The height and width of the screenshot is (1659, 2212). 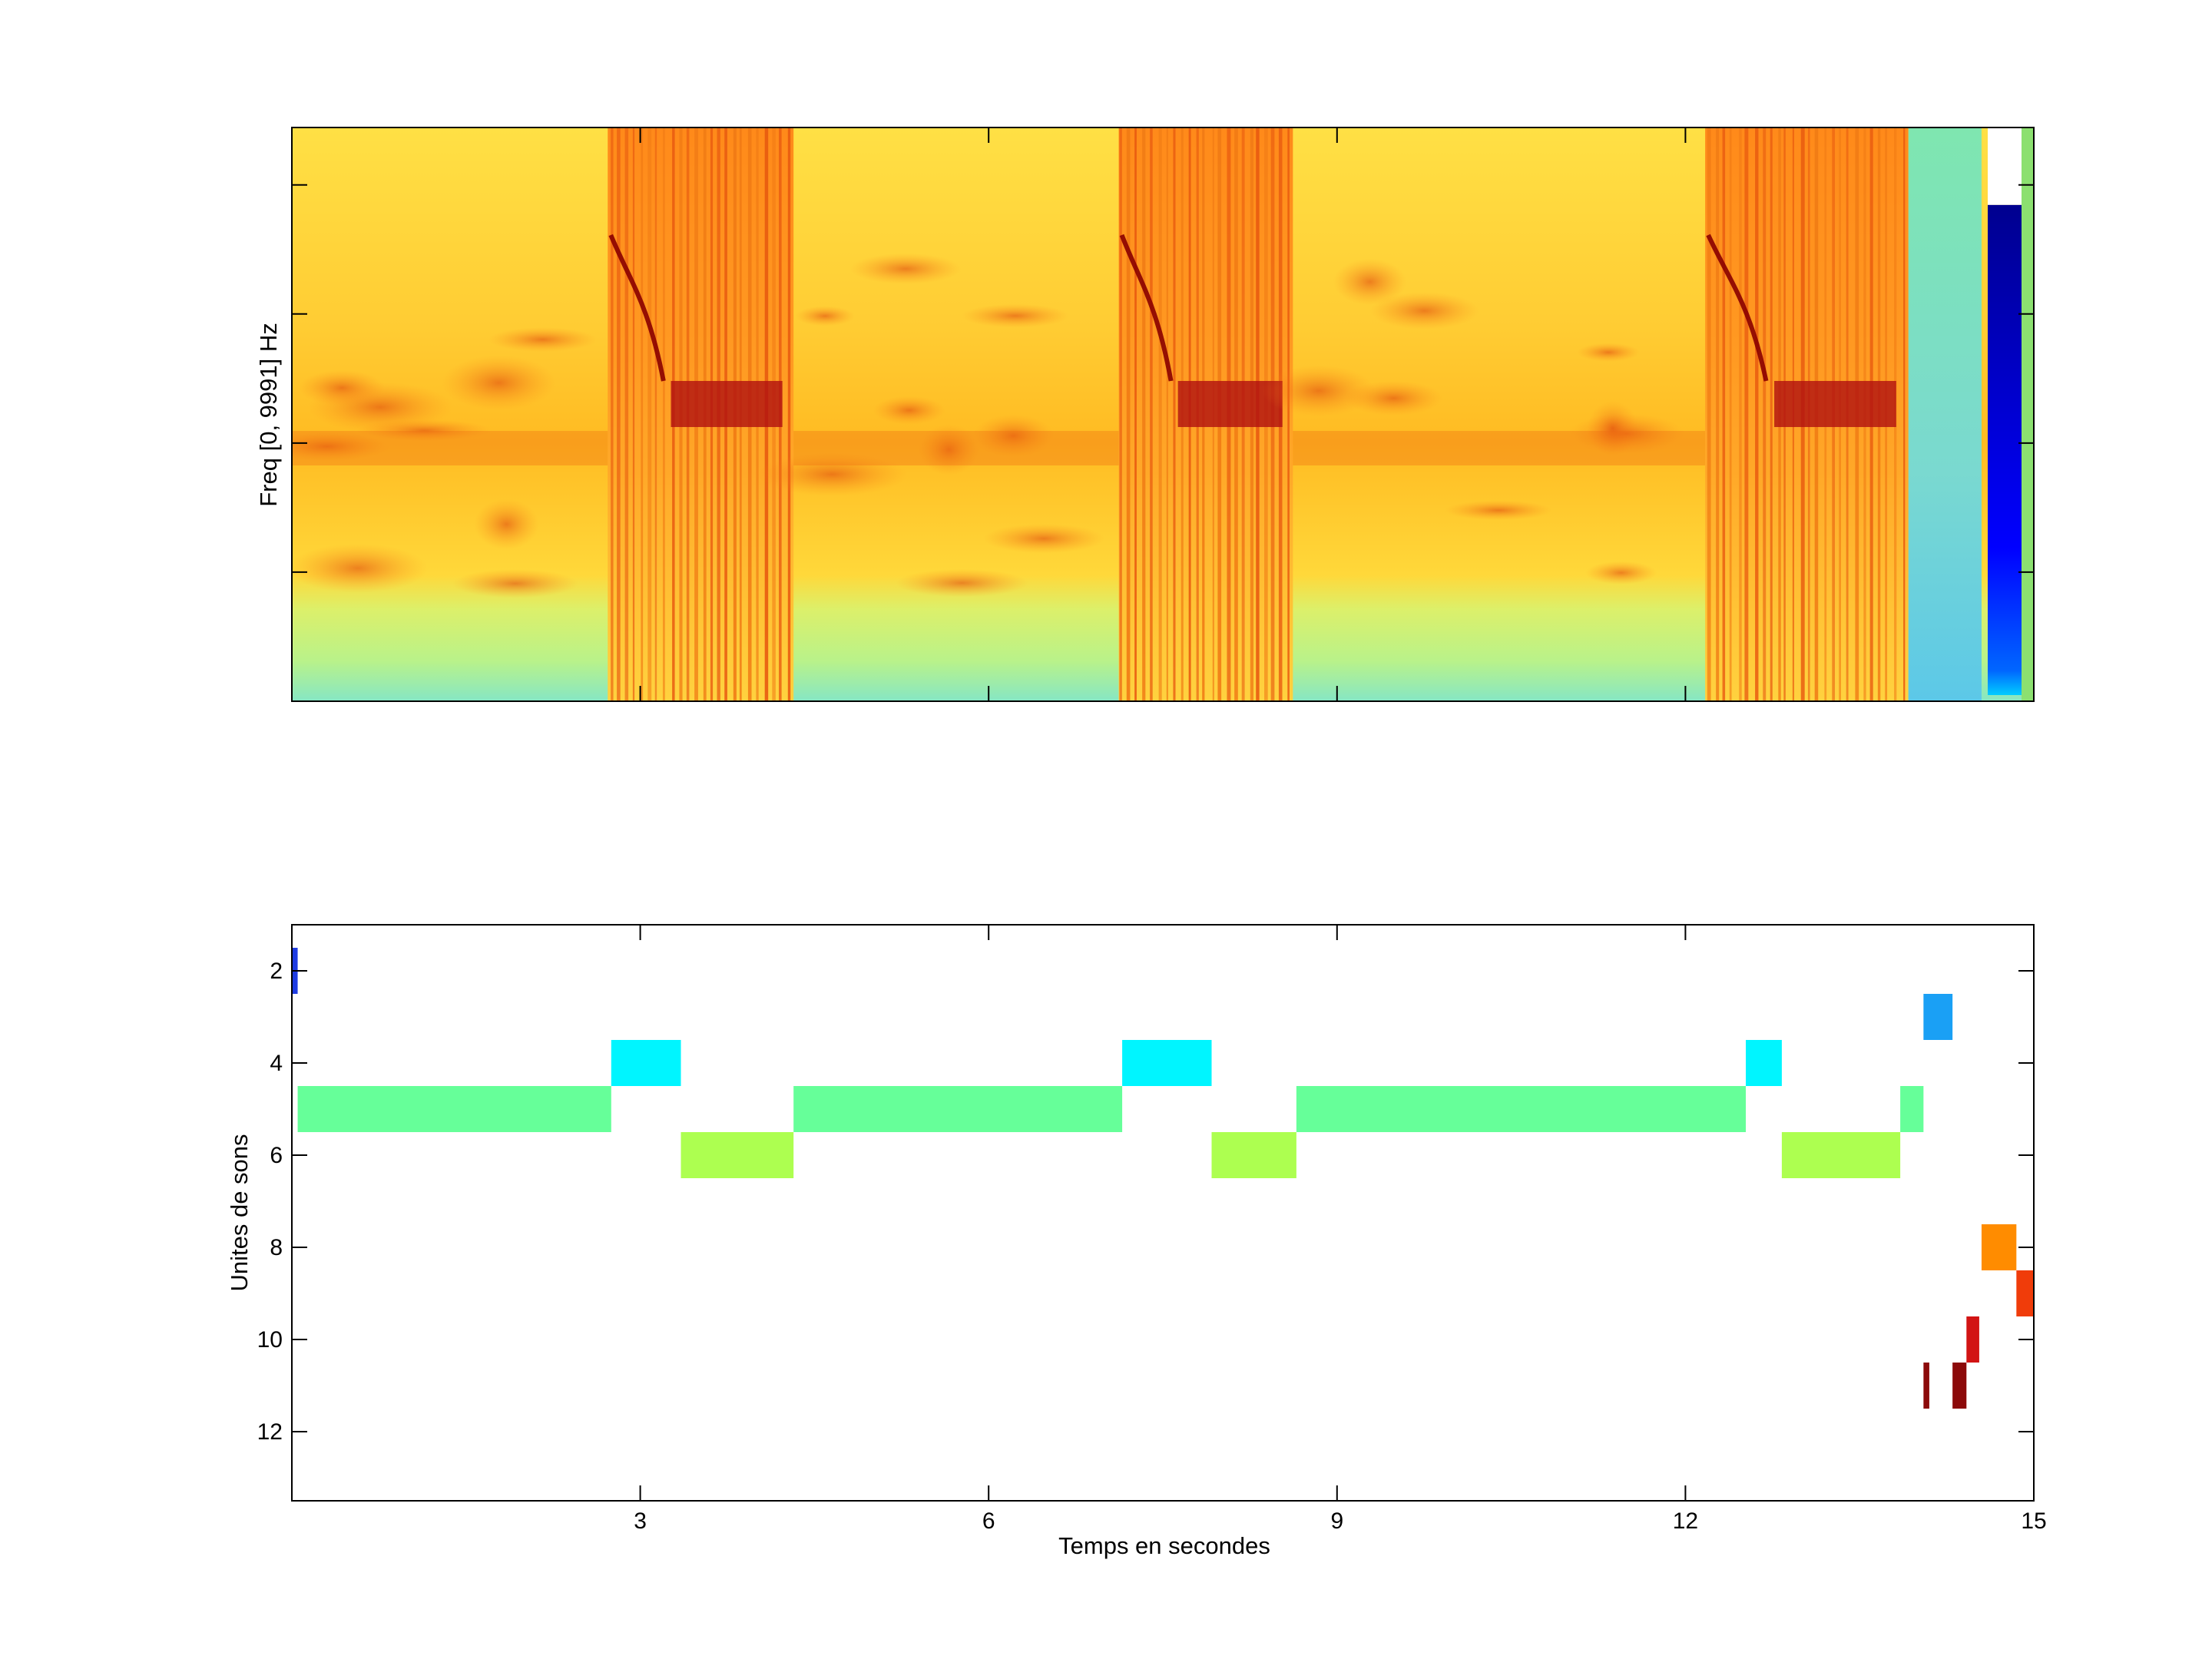 What do you see at coordinates (1336, 1521) in the screenshot?
I see `units-xtick-label: 9` at bounding box center [1336, 1521].